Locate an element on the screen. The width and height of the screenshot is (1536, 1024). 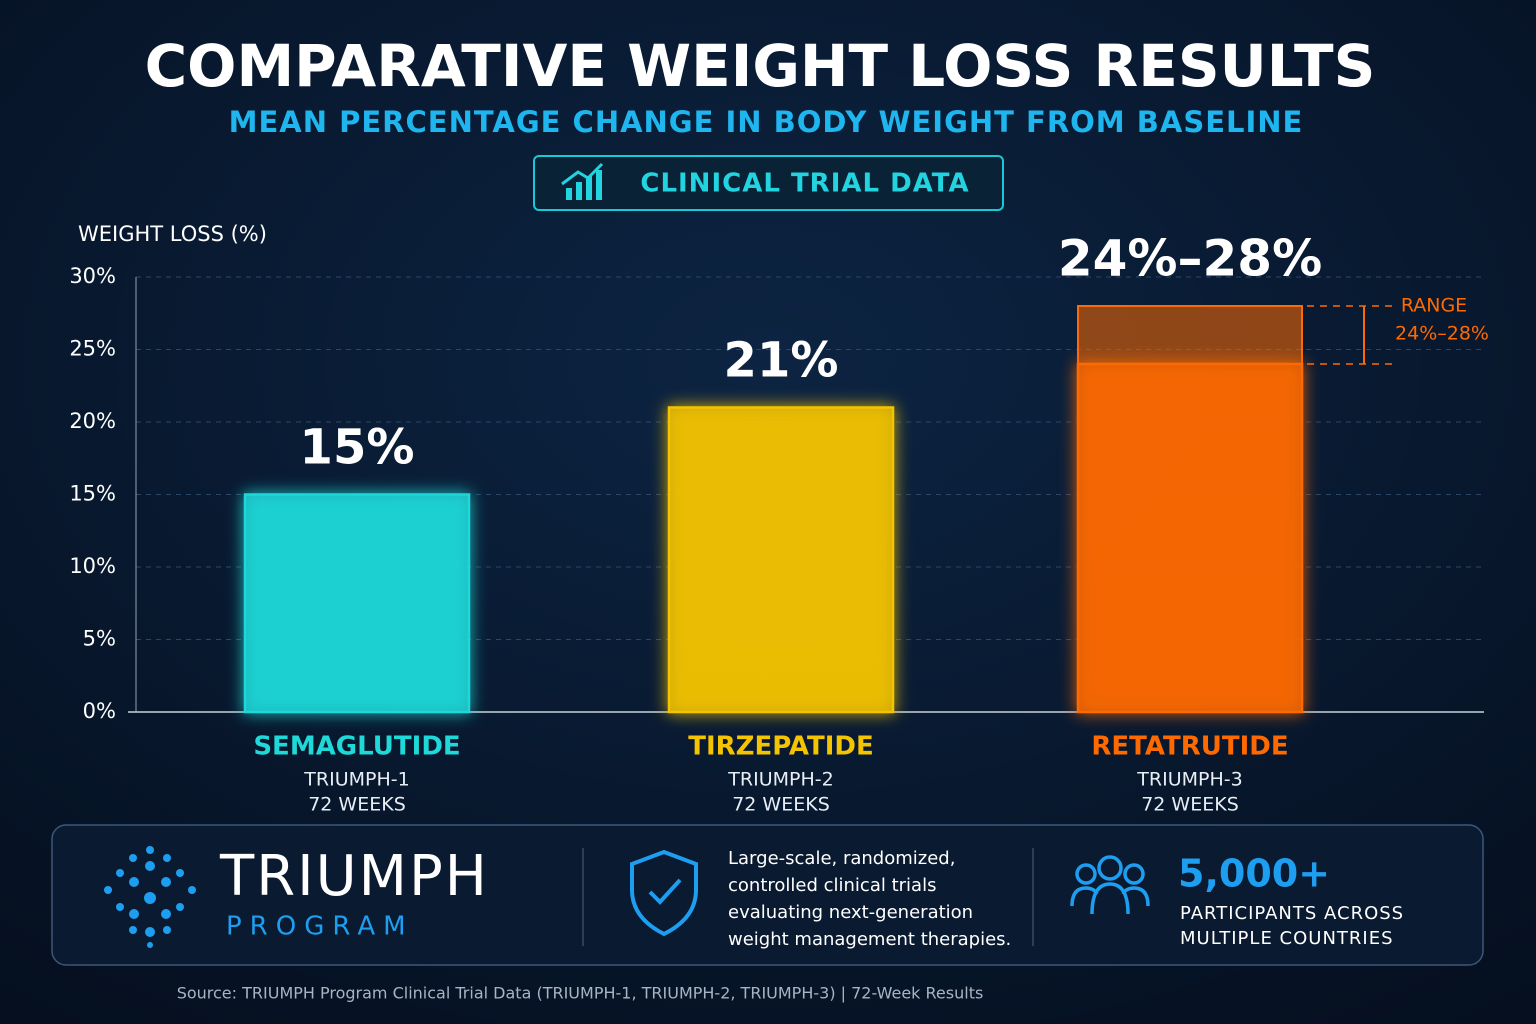
value-label: 24%–28% is located at coordinates (1190, 259).